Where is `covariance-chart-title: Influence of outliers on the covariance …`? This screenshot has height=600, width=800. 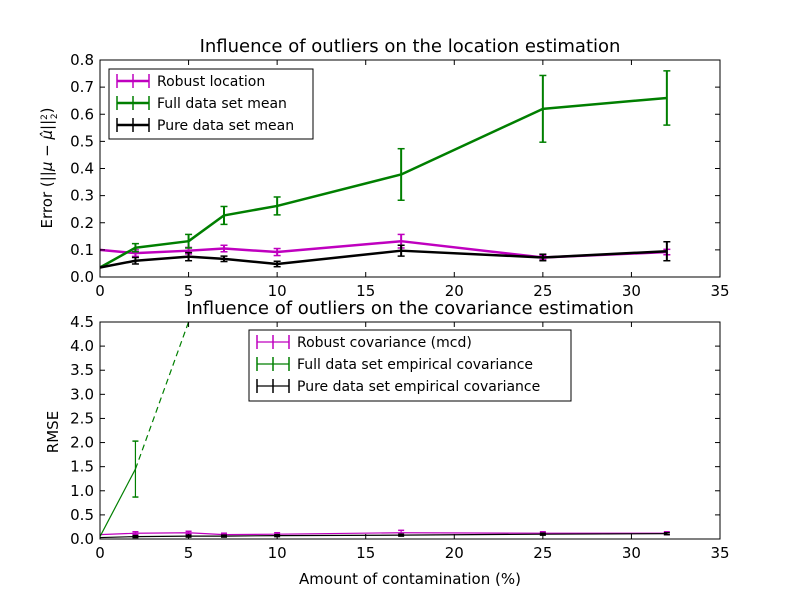
covariance-chart-title: Influence of outliers on the covariance … is located at coordinates (410, 308).